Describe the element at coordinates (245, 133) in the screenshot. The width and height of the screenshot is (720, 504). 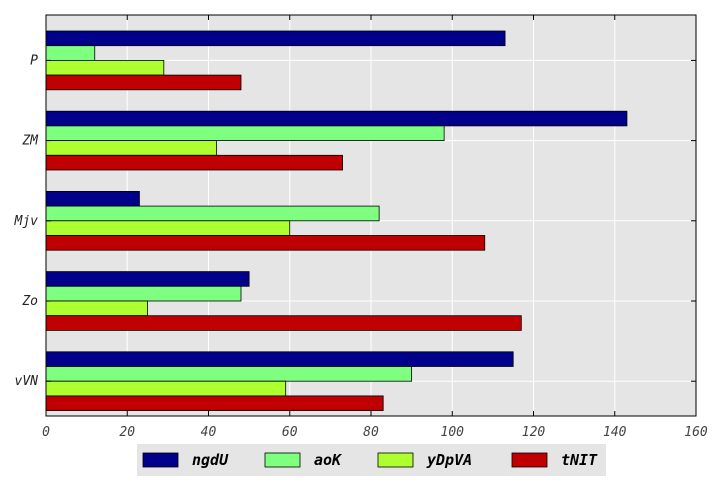
I see `bar-aoK-ZM` at that location.